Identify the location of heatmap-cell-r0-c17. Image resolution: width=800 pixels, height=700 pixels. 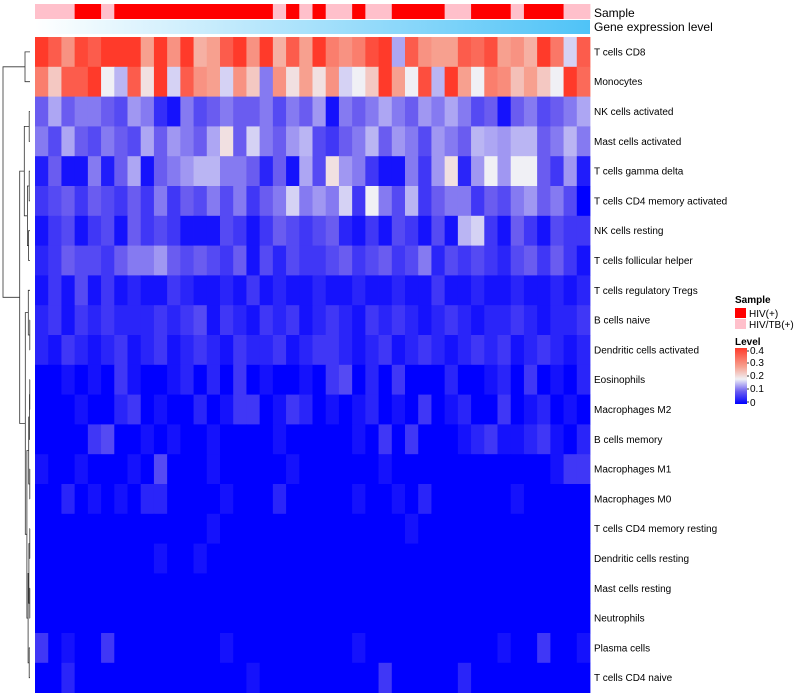
(266, 52).